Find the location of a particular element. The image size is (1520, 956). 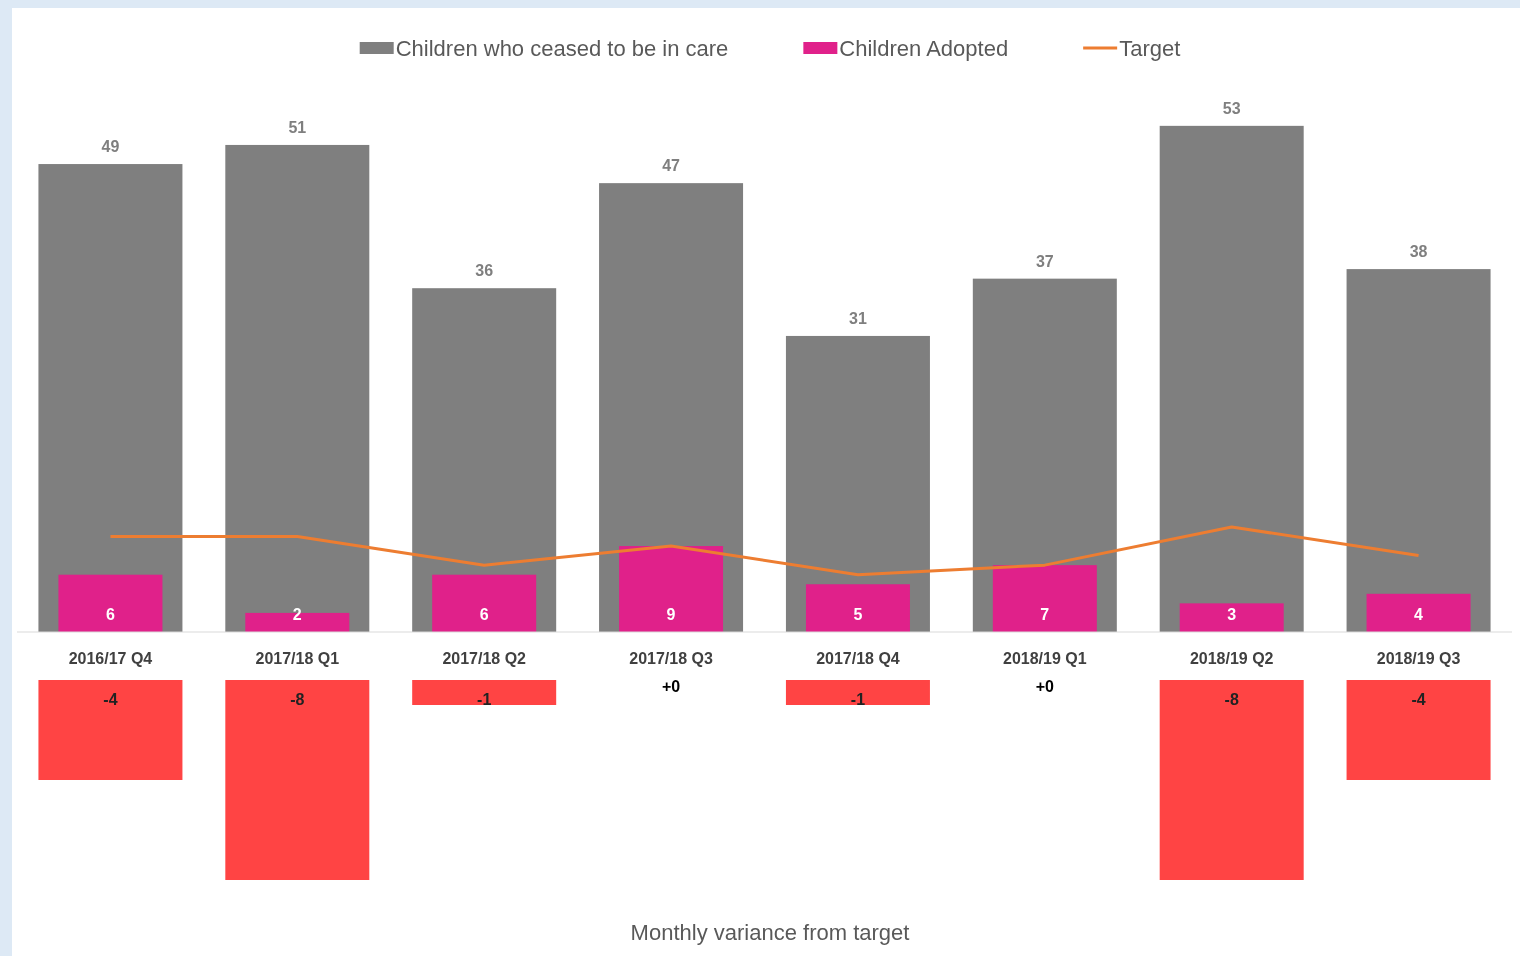

data-label: 53 is located at coordinates (1231, 108).